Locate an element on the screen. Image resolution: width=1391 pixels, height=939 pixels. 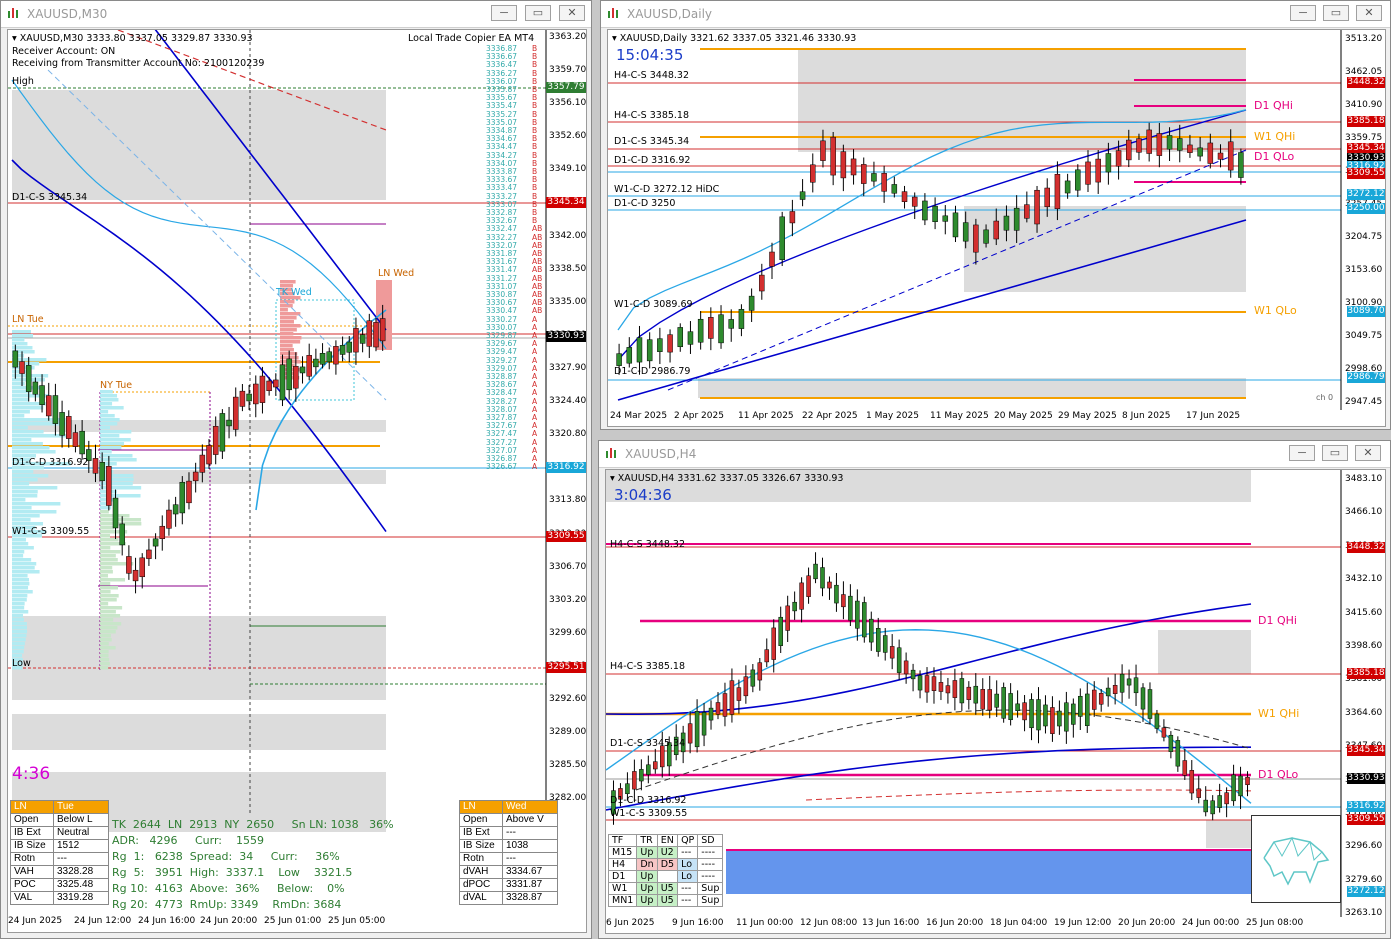
bear-facets is located at coordinates (1298, 848).